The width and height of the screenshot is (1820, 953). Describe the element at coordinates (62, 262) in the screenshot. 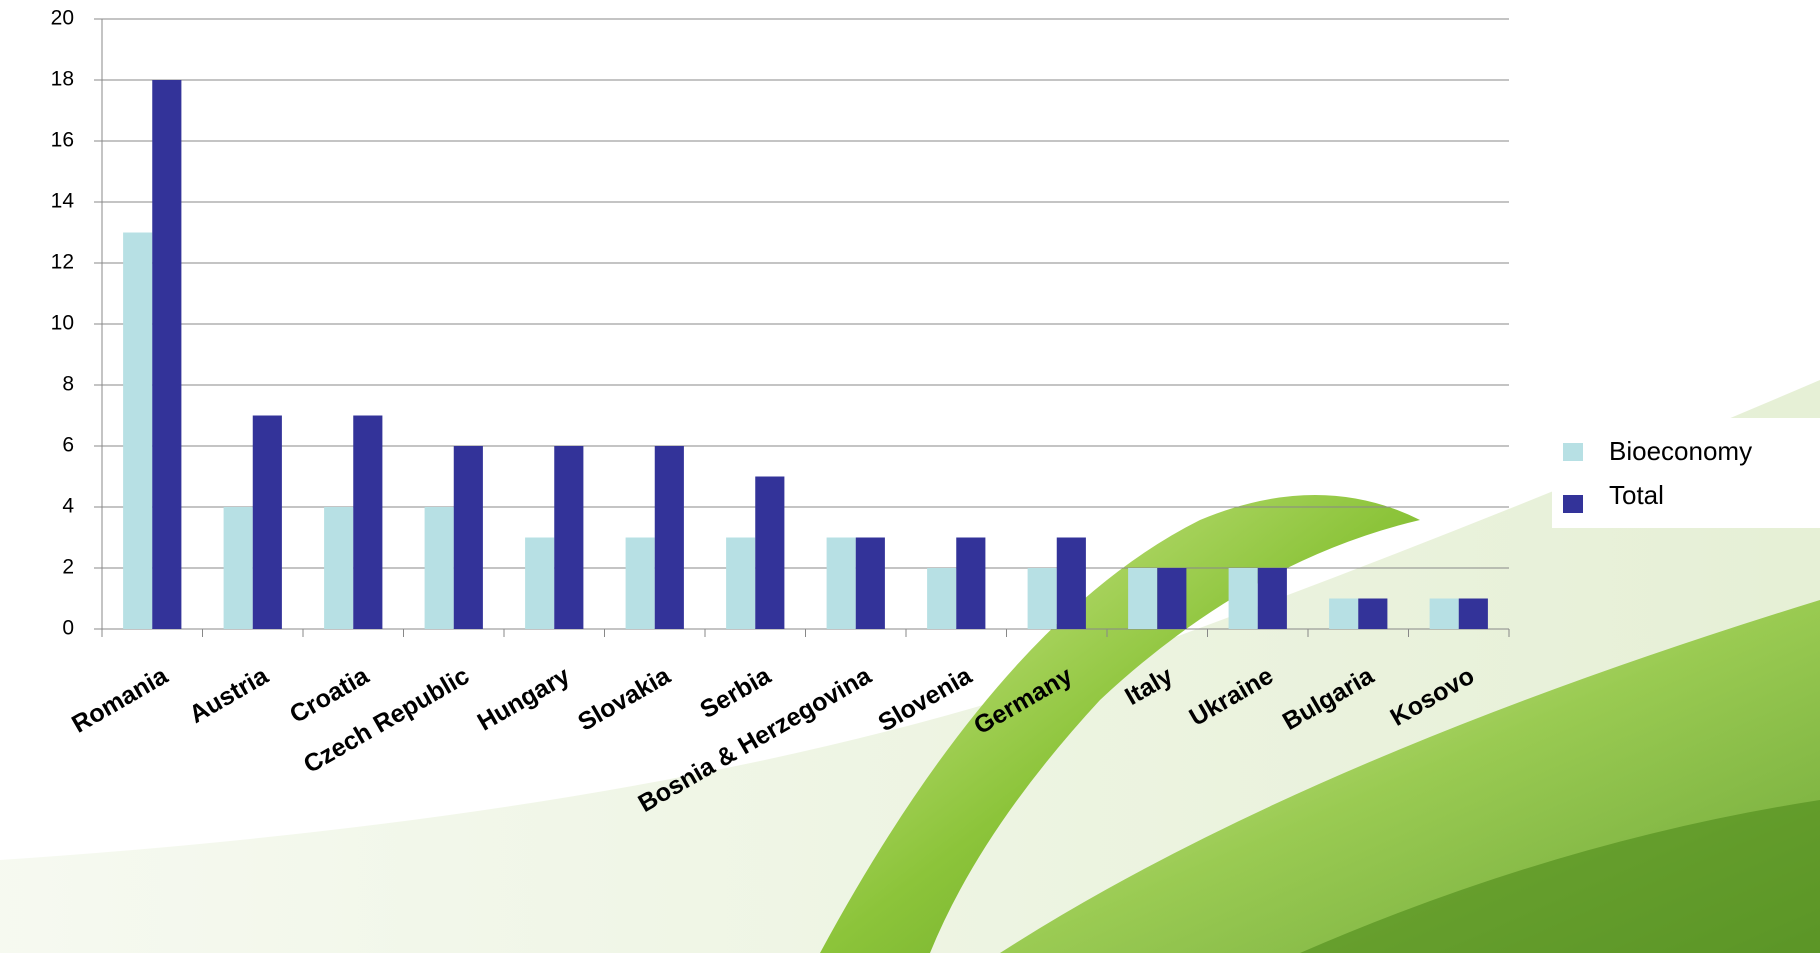

I see `y-tick-label: 12` at that location.